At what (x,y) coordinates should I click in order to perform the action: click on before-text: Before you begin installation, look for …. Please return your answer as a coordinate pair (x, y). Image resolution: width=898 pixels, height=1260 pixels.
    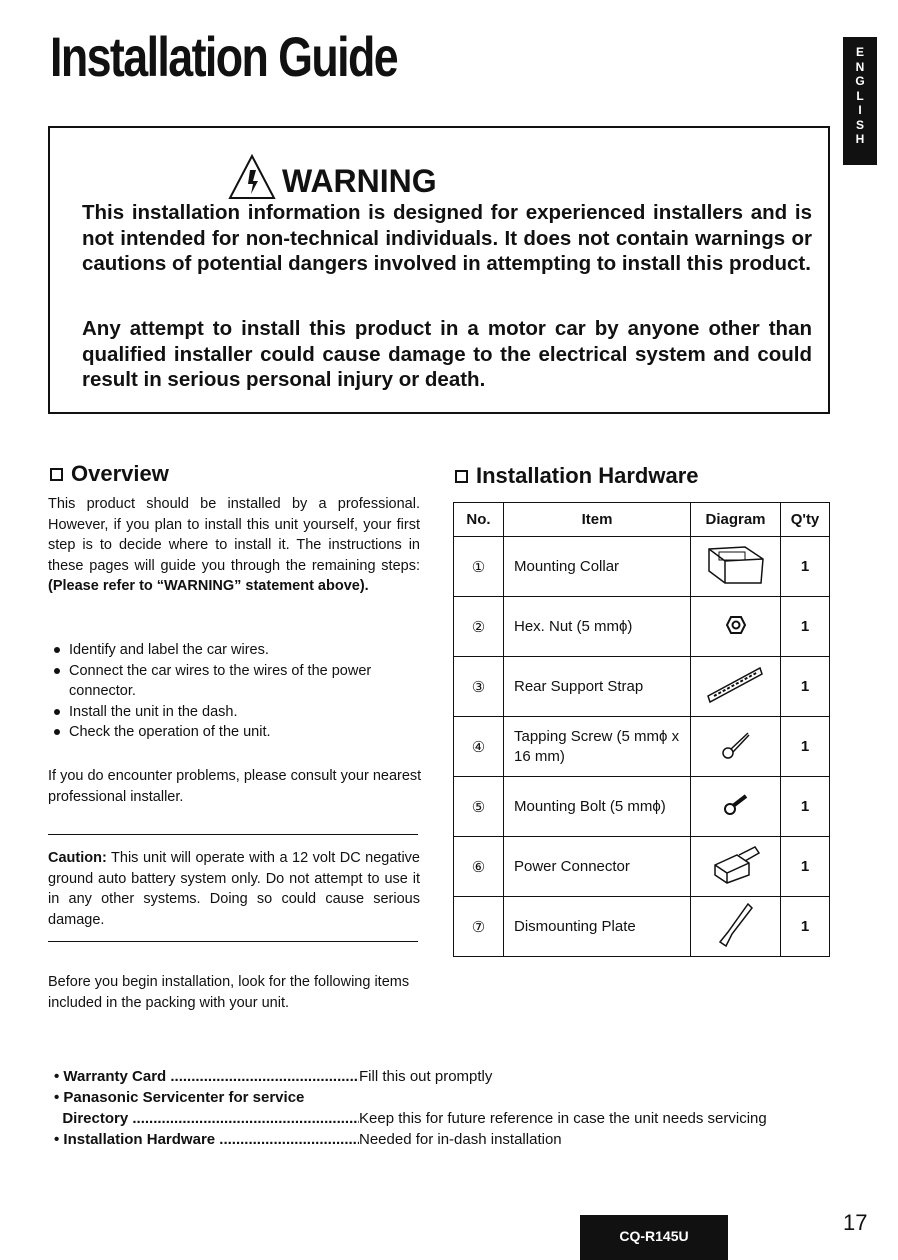
    Looking at the image, I should click on (229, 992).